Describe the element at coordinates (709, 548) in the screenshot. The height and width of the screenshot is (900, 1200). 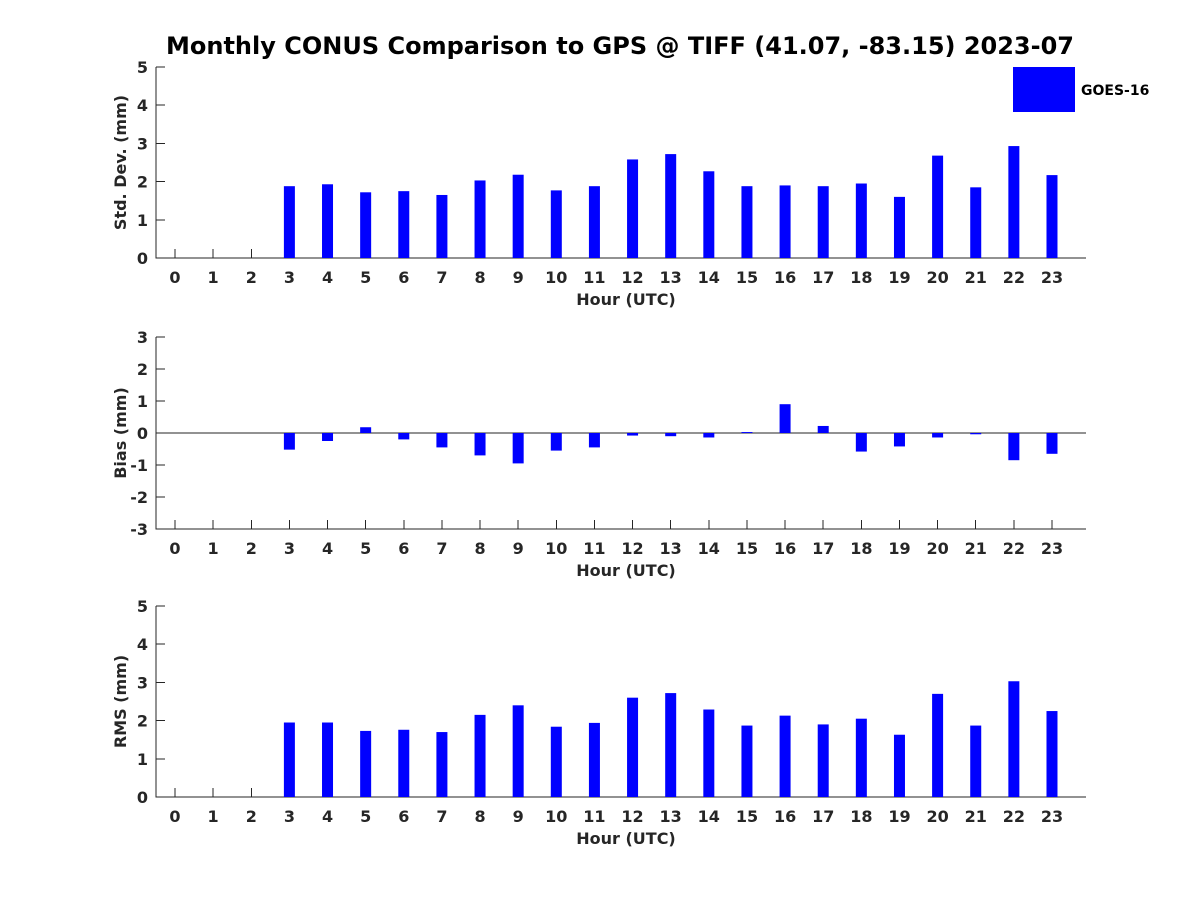
I see `x-tick-label: 14` at that location.